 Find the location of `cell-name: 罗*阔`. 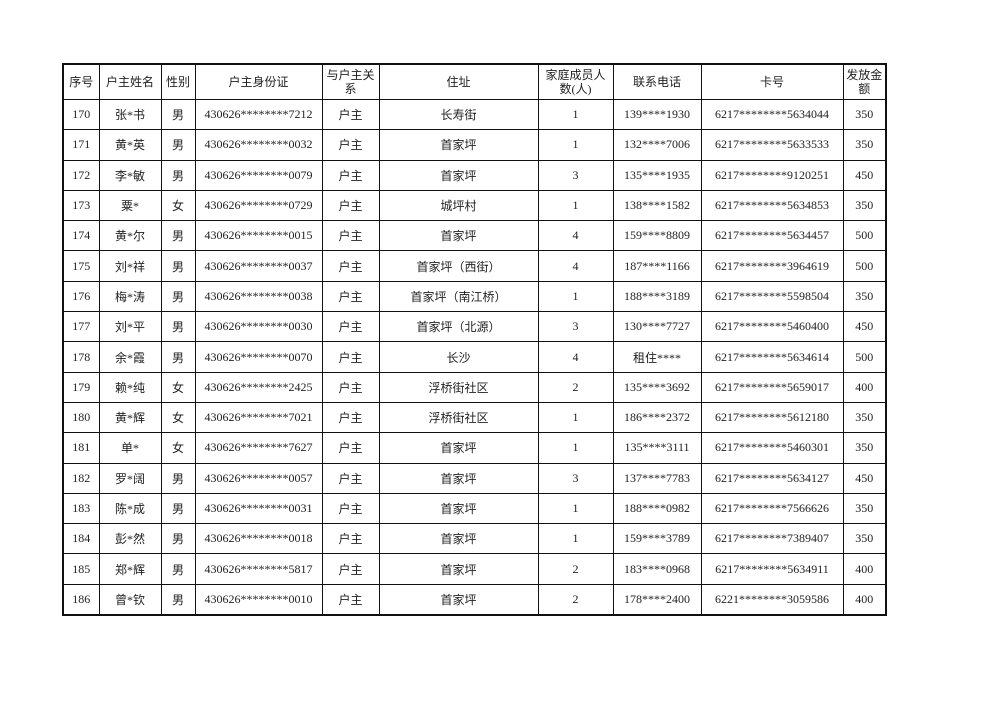

cell-name: 罗*阔 is located at coordinates (130, 478).